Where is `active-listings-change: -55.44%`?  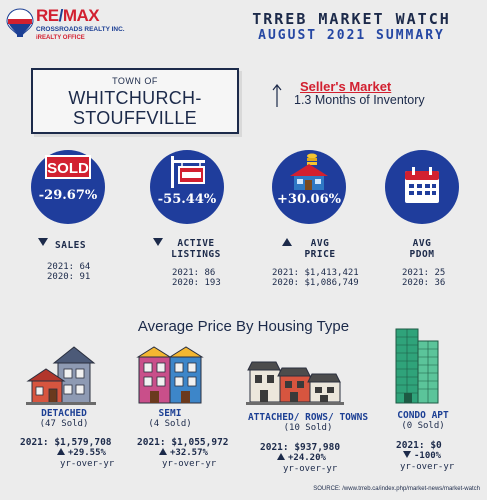
active-listings-change: -55.44% is located at coordinates (187, 199).